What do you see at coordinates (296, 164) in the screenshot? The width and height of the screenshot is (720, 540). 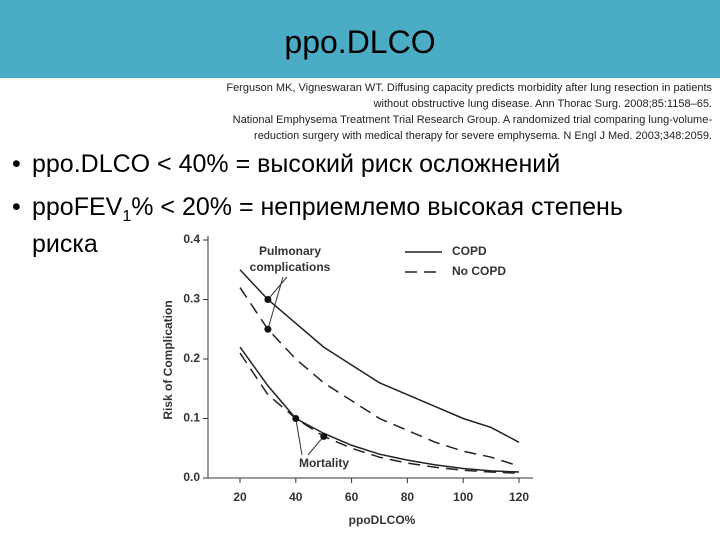 I see `bullet-text: ppo.DLCO < 40% = высокий риск осложнений` at bounding box center [296, 164].